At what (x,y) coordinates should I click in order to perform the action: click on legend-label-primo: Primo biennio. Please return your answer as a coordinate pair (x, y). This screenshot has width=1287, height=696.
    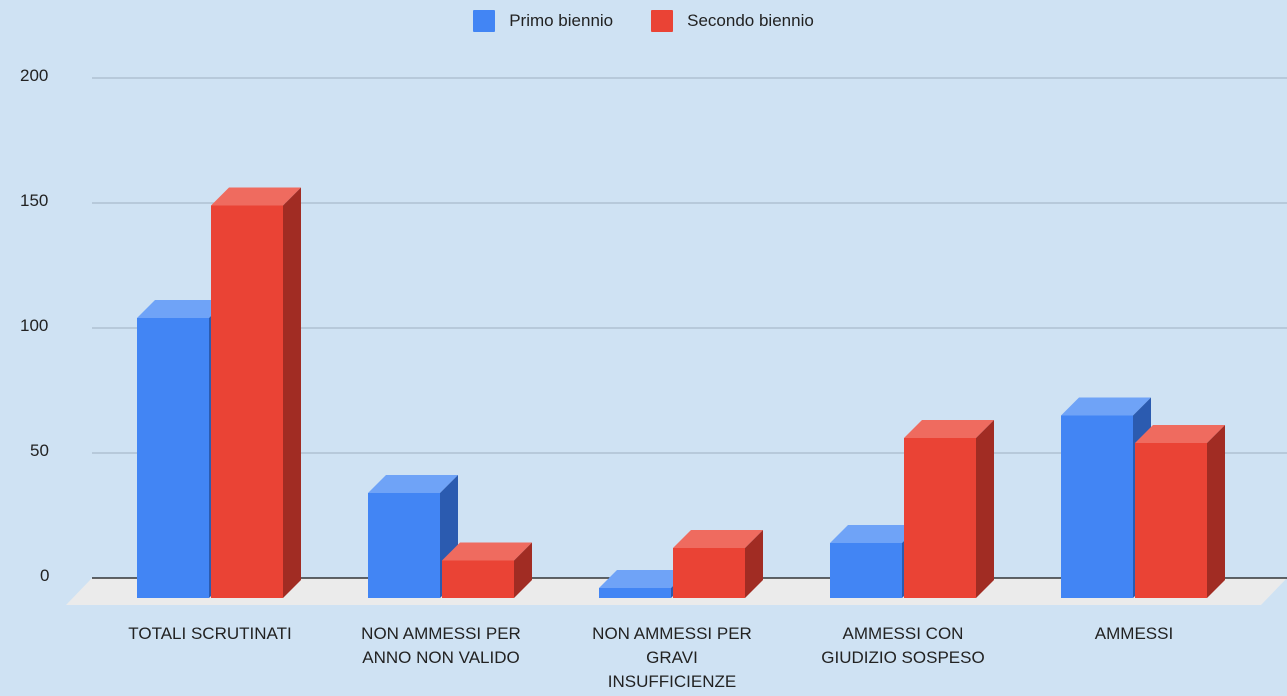
    Looking at the image, I should click on (561, 20).